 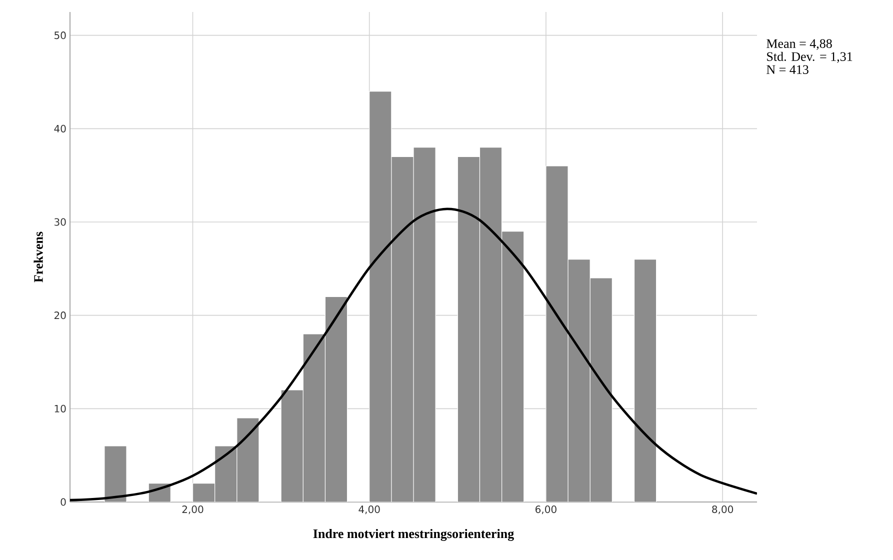 I want to click on x-tick-label: 4,00, so click(x=369, y=510).